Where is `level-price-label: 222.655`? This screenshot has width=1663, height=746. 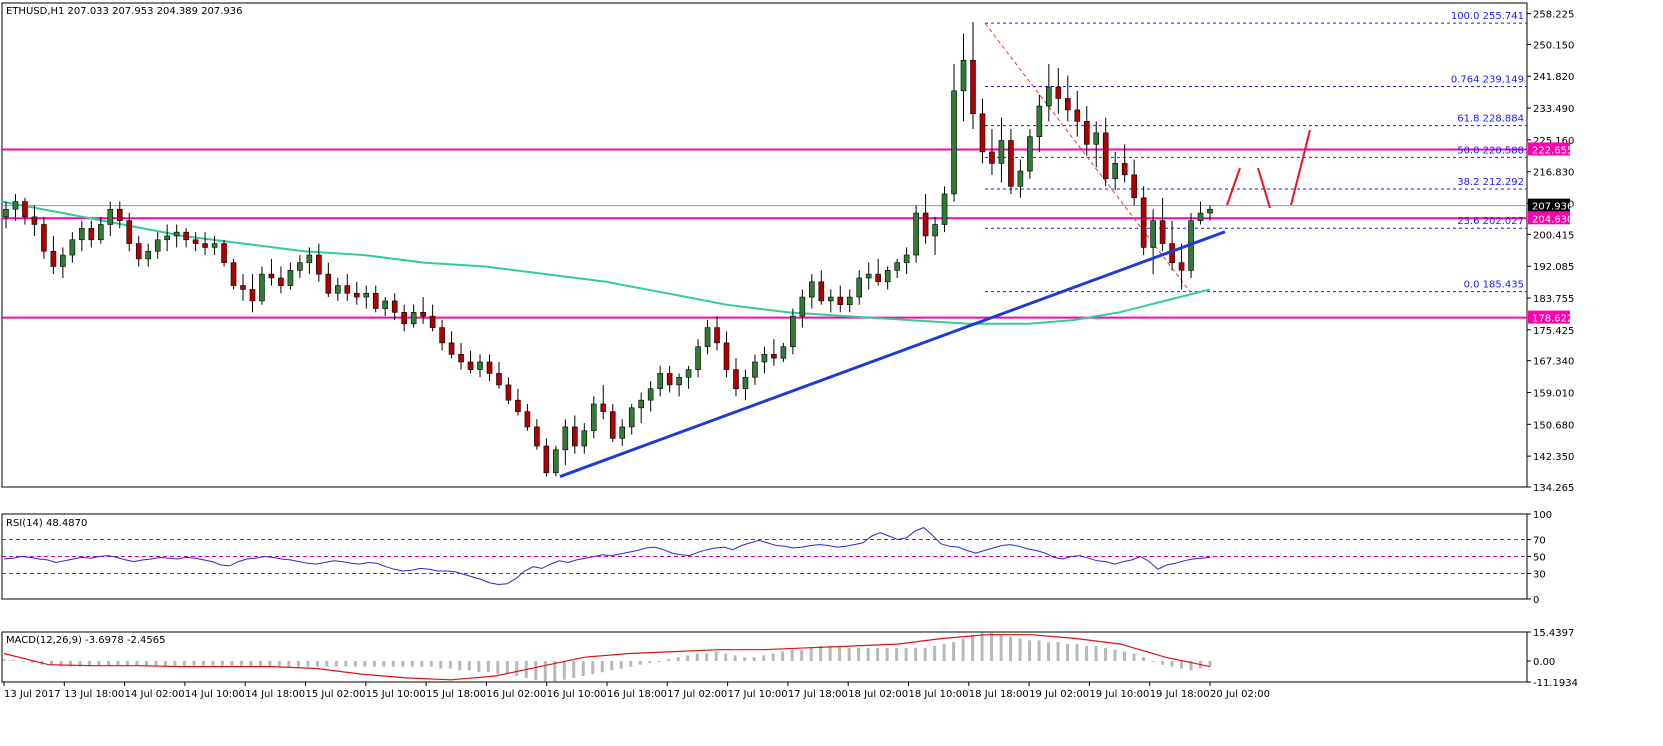 level-price-label: 222.655 is located at coordinates (1552, 150).